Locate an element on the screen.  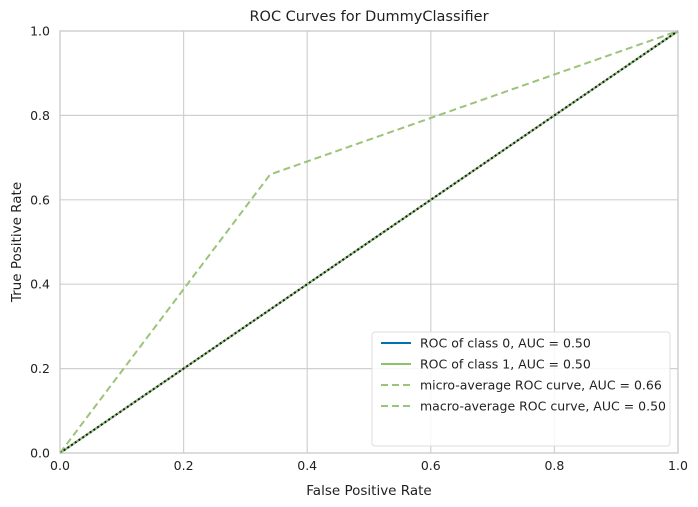
x-tick-labels: 0.0 0.2 0.4 0.6 0.8 1.0 is located at coordinates (369, 465).